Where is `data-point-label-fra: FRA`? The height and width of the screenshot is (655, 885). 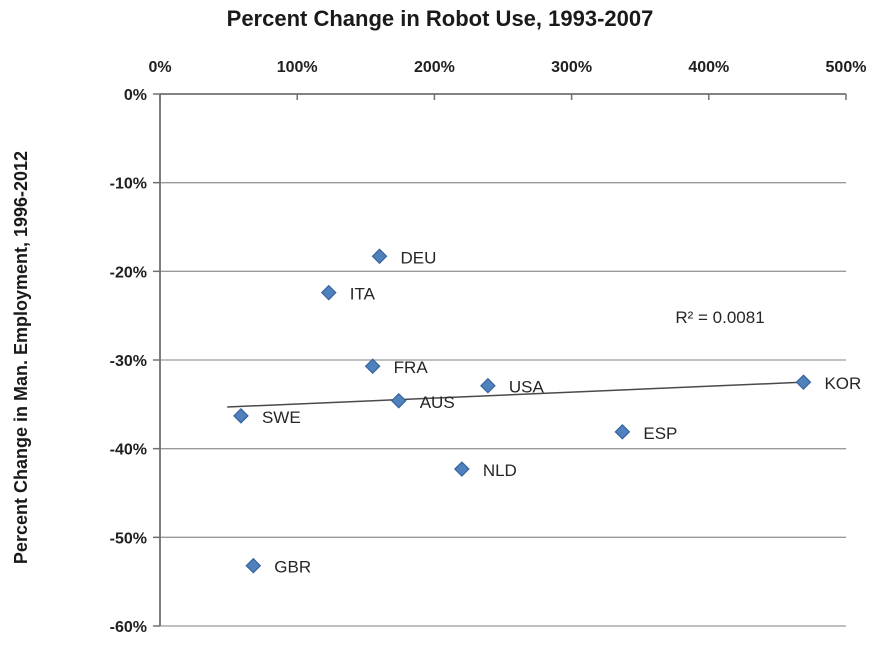
data-point-label-fra: FRA is located at coordinates (411, 367).